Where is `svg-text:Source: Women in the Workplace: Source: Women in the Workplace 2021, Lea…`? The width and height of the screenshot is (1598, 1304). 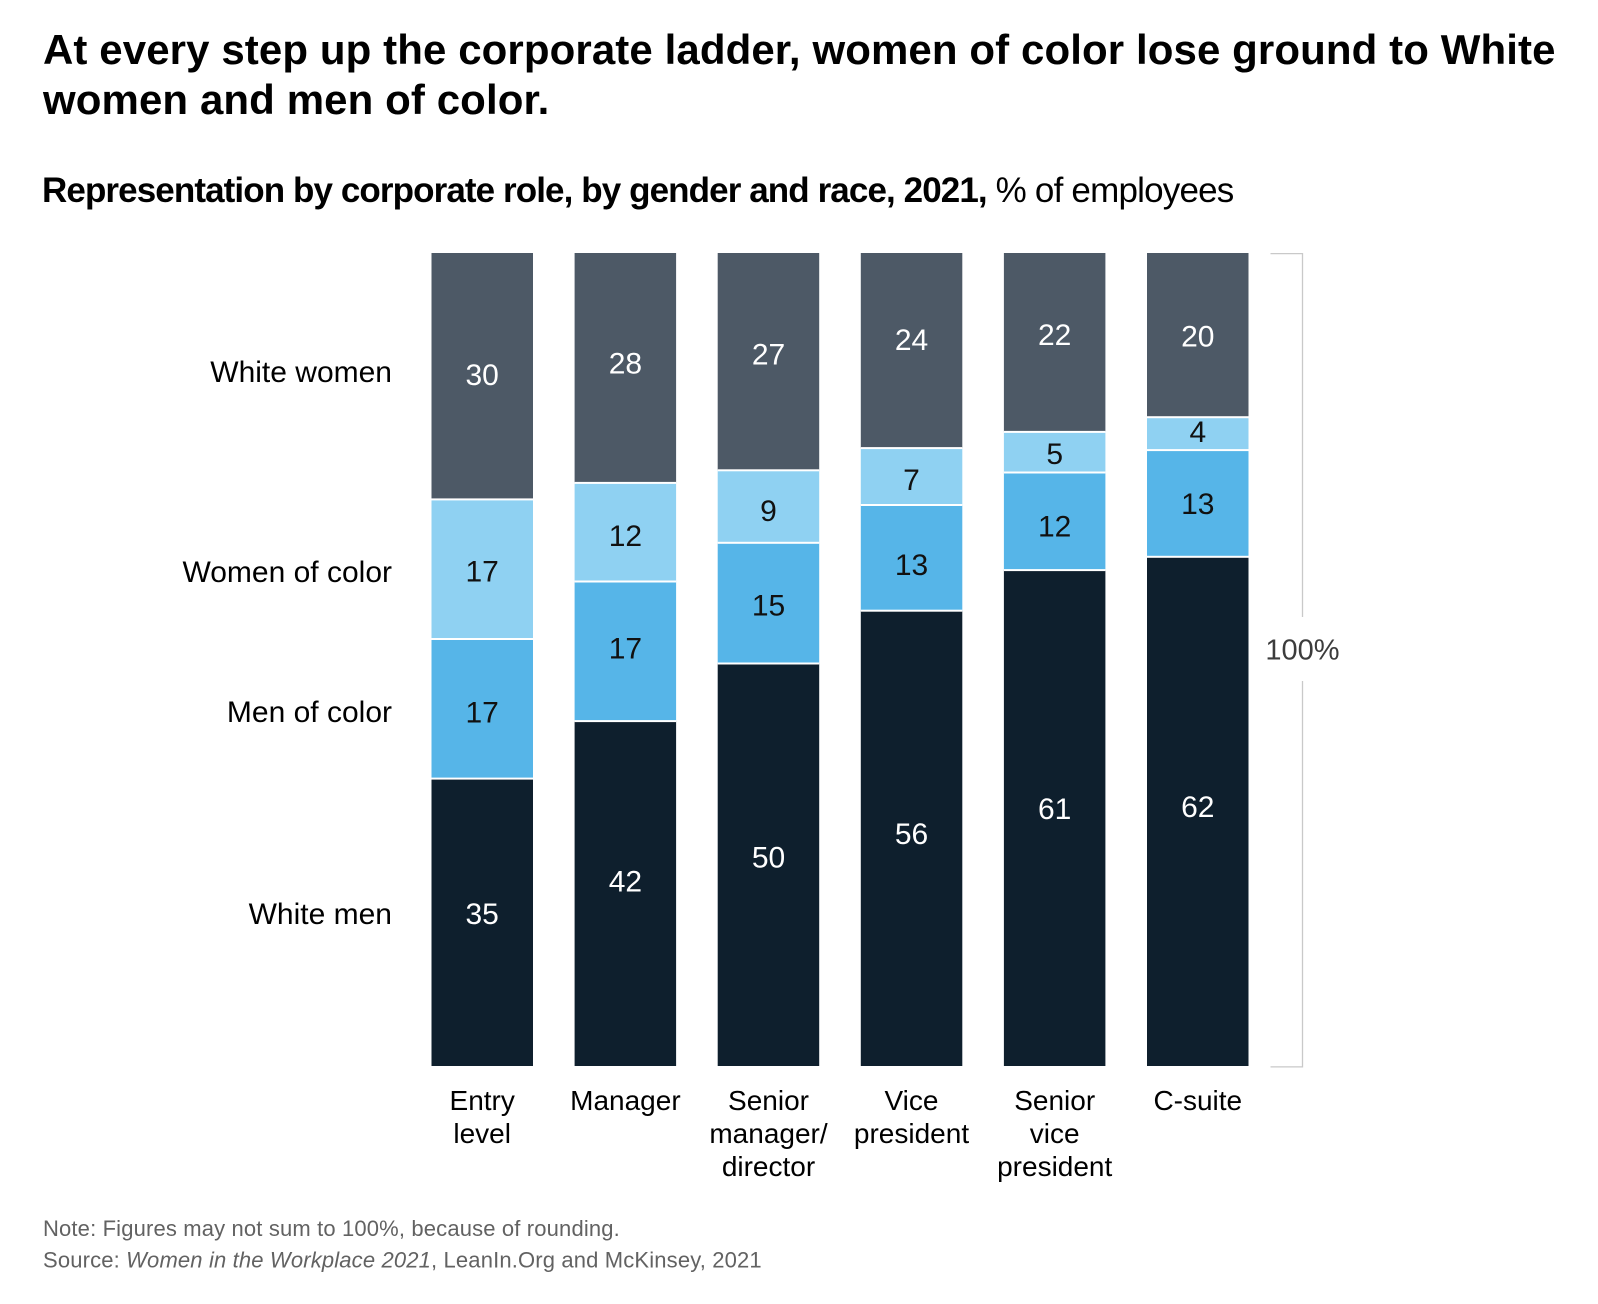
svg-text:Source: Women in the Workplace: Source: Women in the Workplace 2021, Lea… is located at coordinates (402, 1260).